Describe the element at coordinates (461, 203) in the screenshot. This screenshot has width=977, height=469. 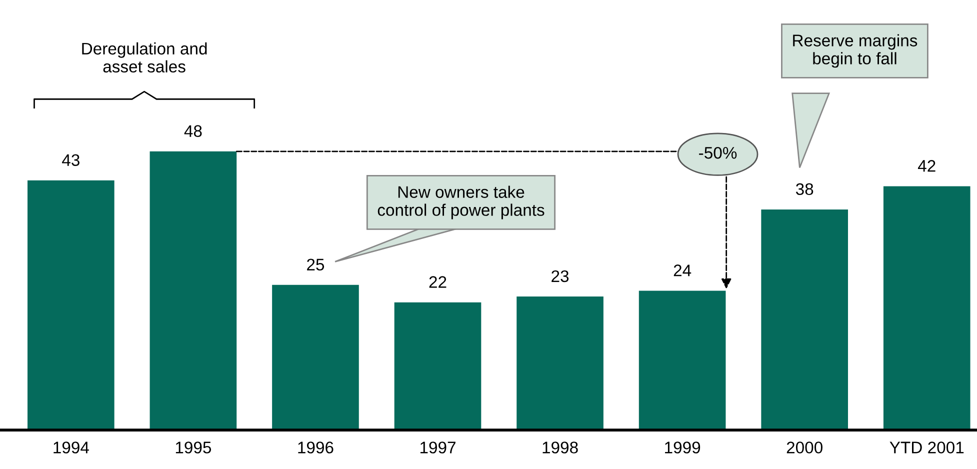
I see `annotation: New owners take control of power plants` at that location.